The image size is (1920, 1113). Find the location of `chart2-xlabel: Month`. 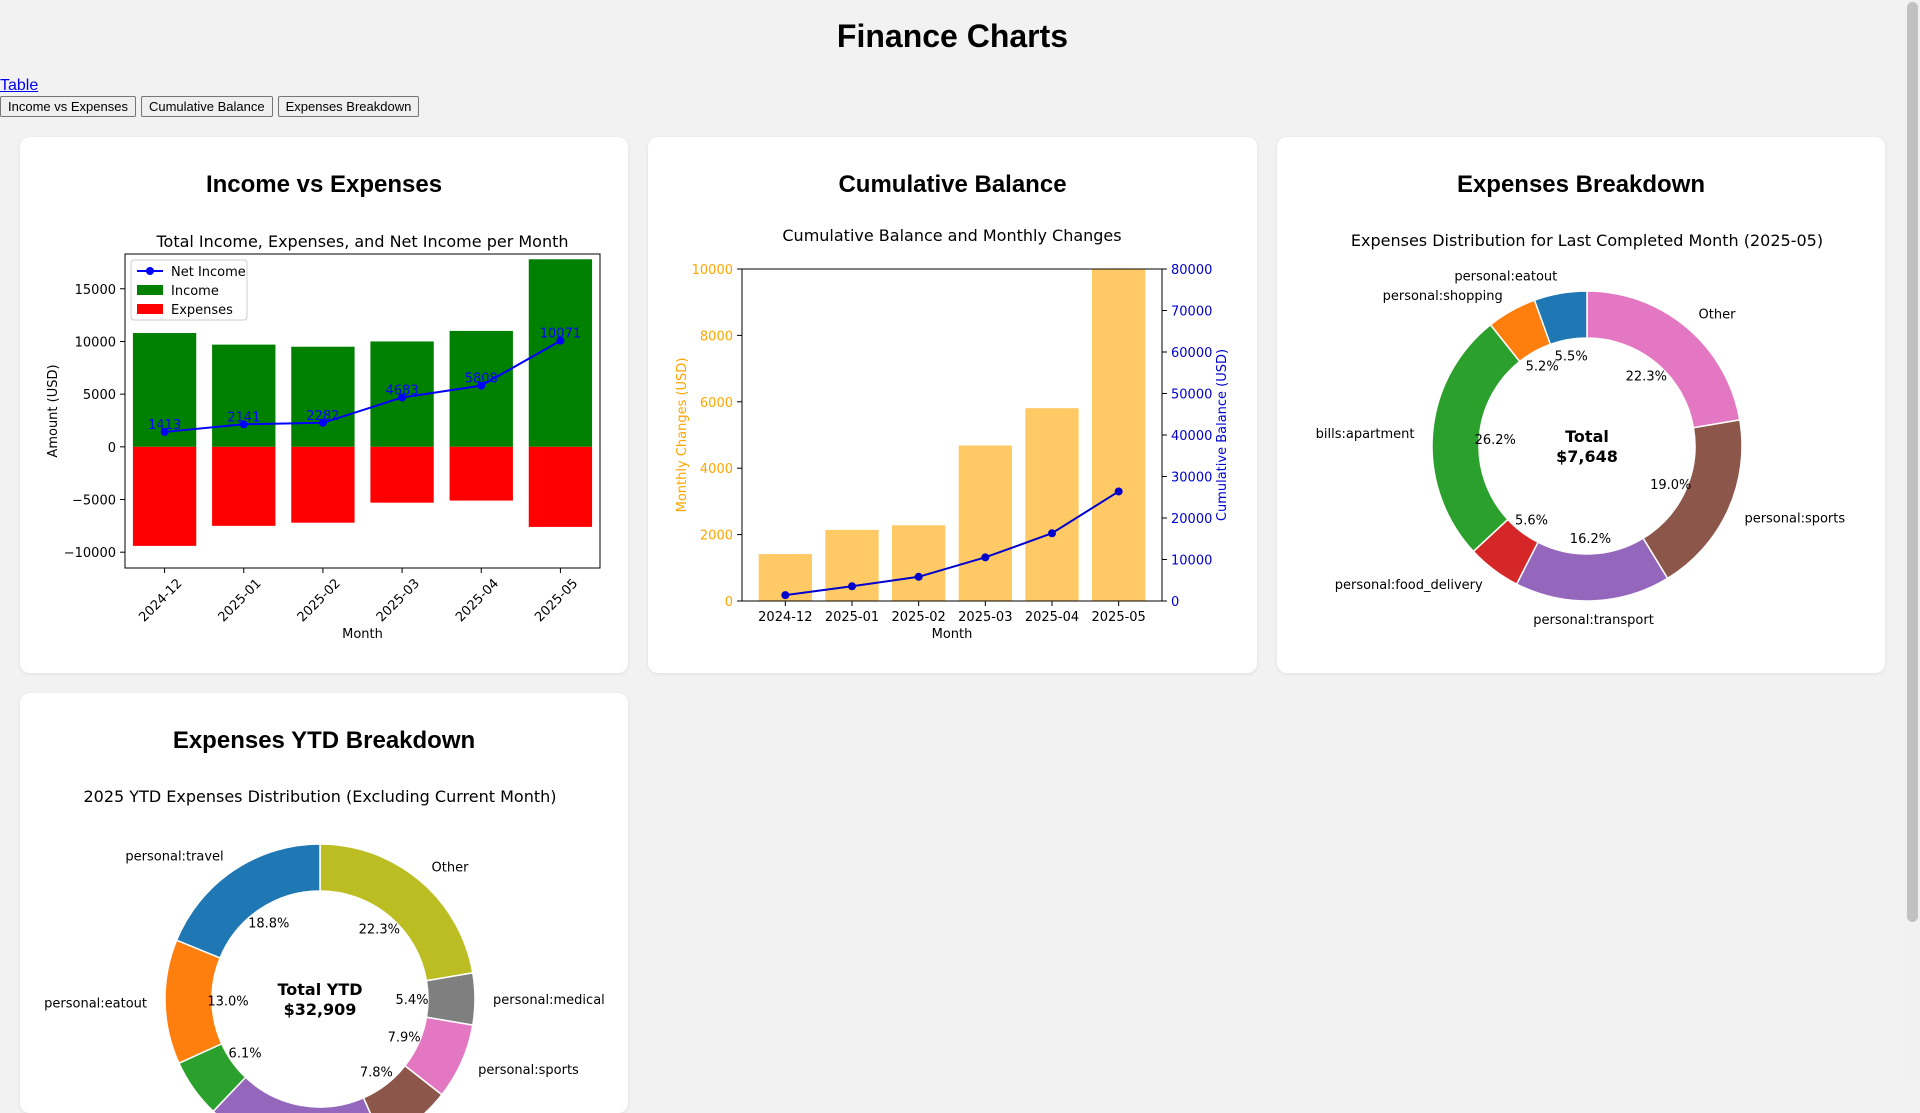

chart2-xlabel: Month is located at coordinates (952, 634).